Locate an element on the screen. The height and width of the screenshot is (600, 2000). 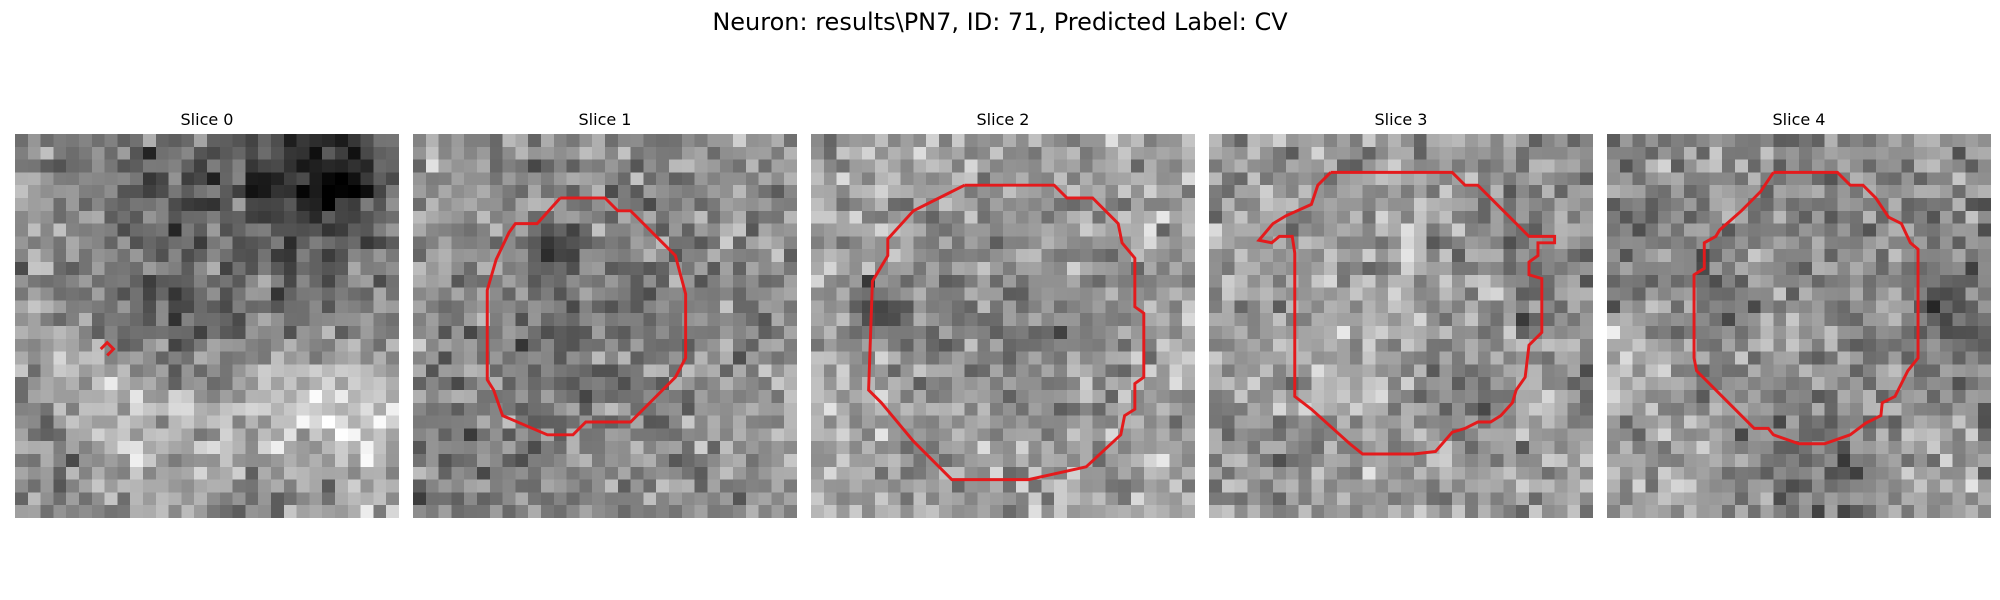
slice-panel-0: Slice 0 is located at coordinates (207, 313).